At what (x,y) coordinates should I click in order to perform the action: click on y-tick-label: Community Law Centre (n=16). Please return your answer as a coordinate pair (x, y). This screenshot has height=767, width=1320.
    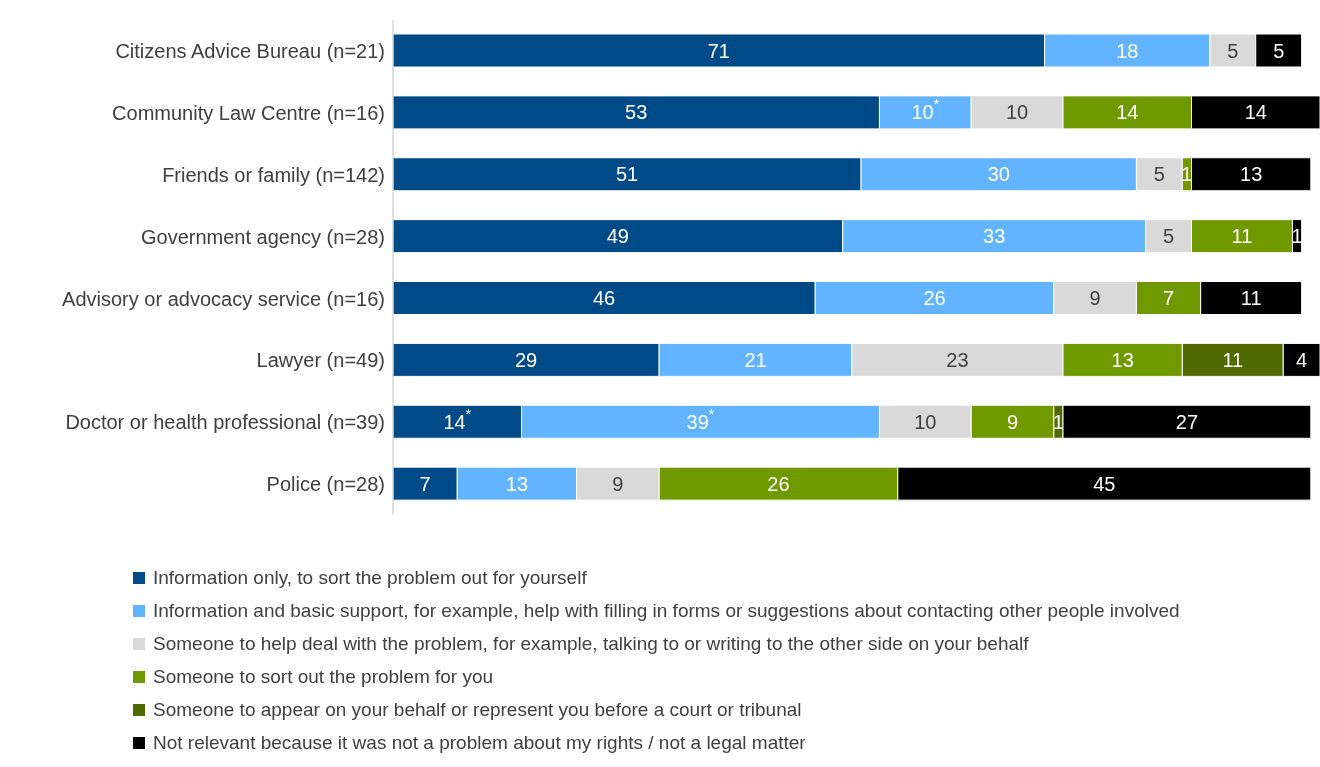
    Looking at the image, I should click on (248, 112).